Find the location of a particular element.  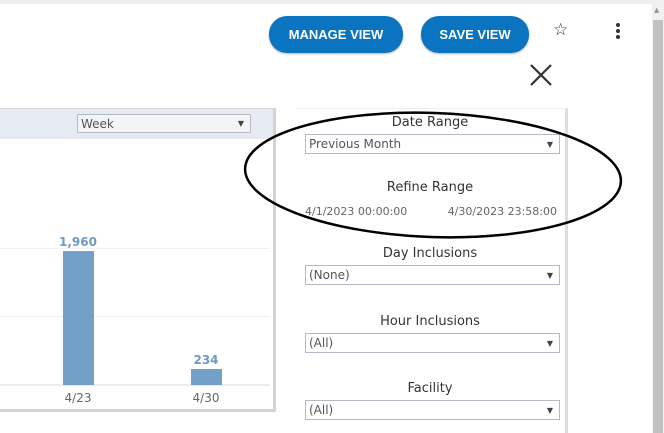

data-label: 1,960 is located at coordinates (78, 242).